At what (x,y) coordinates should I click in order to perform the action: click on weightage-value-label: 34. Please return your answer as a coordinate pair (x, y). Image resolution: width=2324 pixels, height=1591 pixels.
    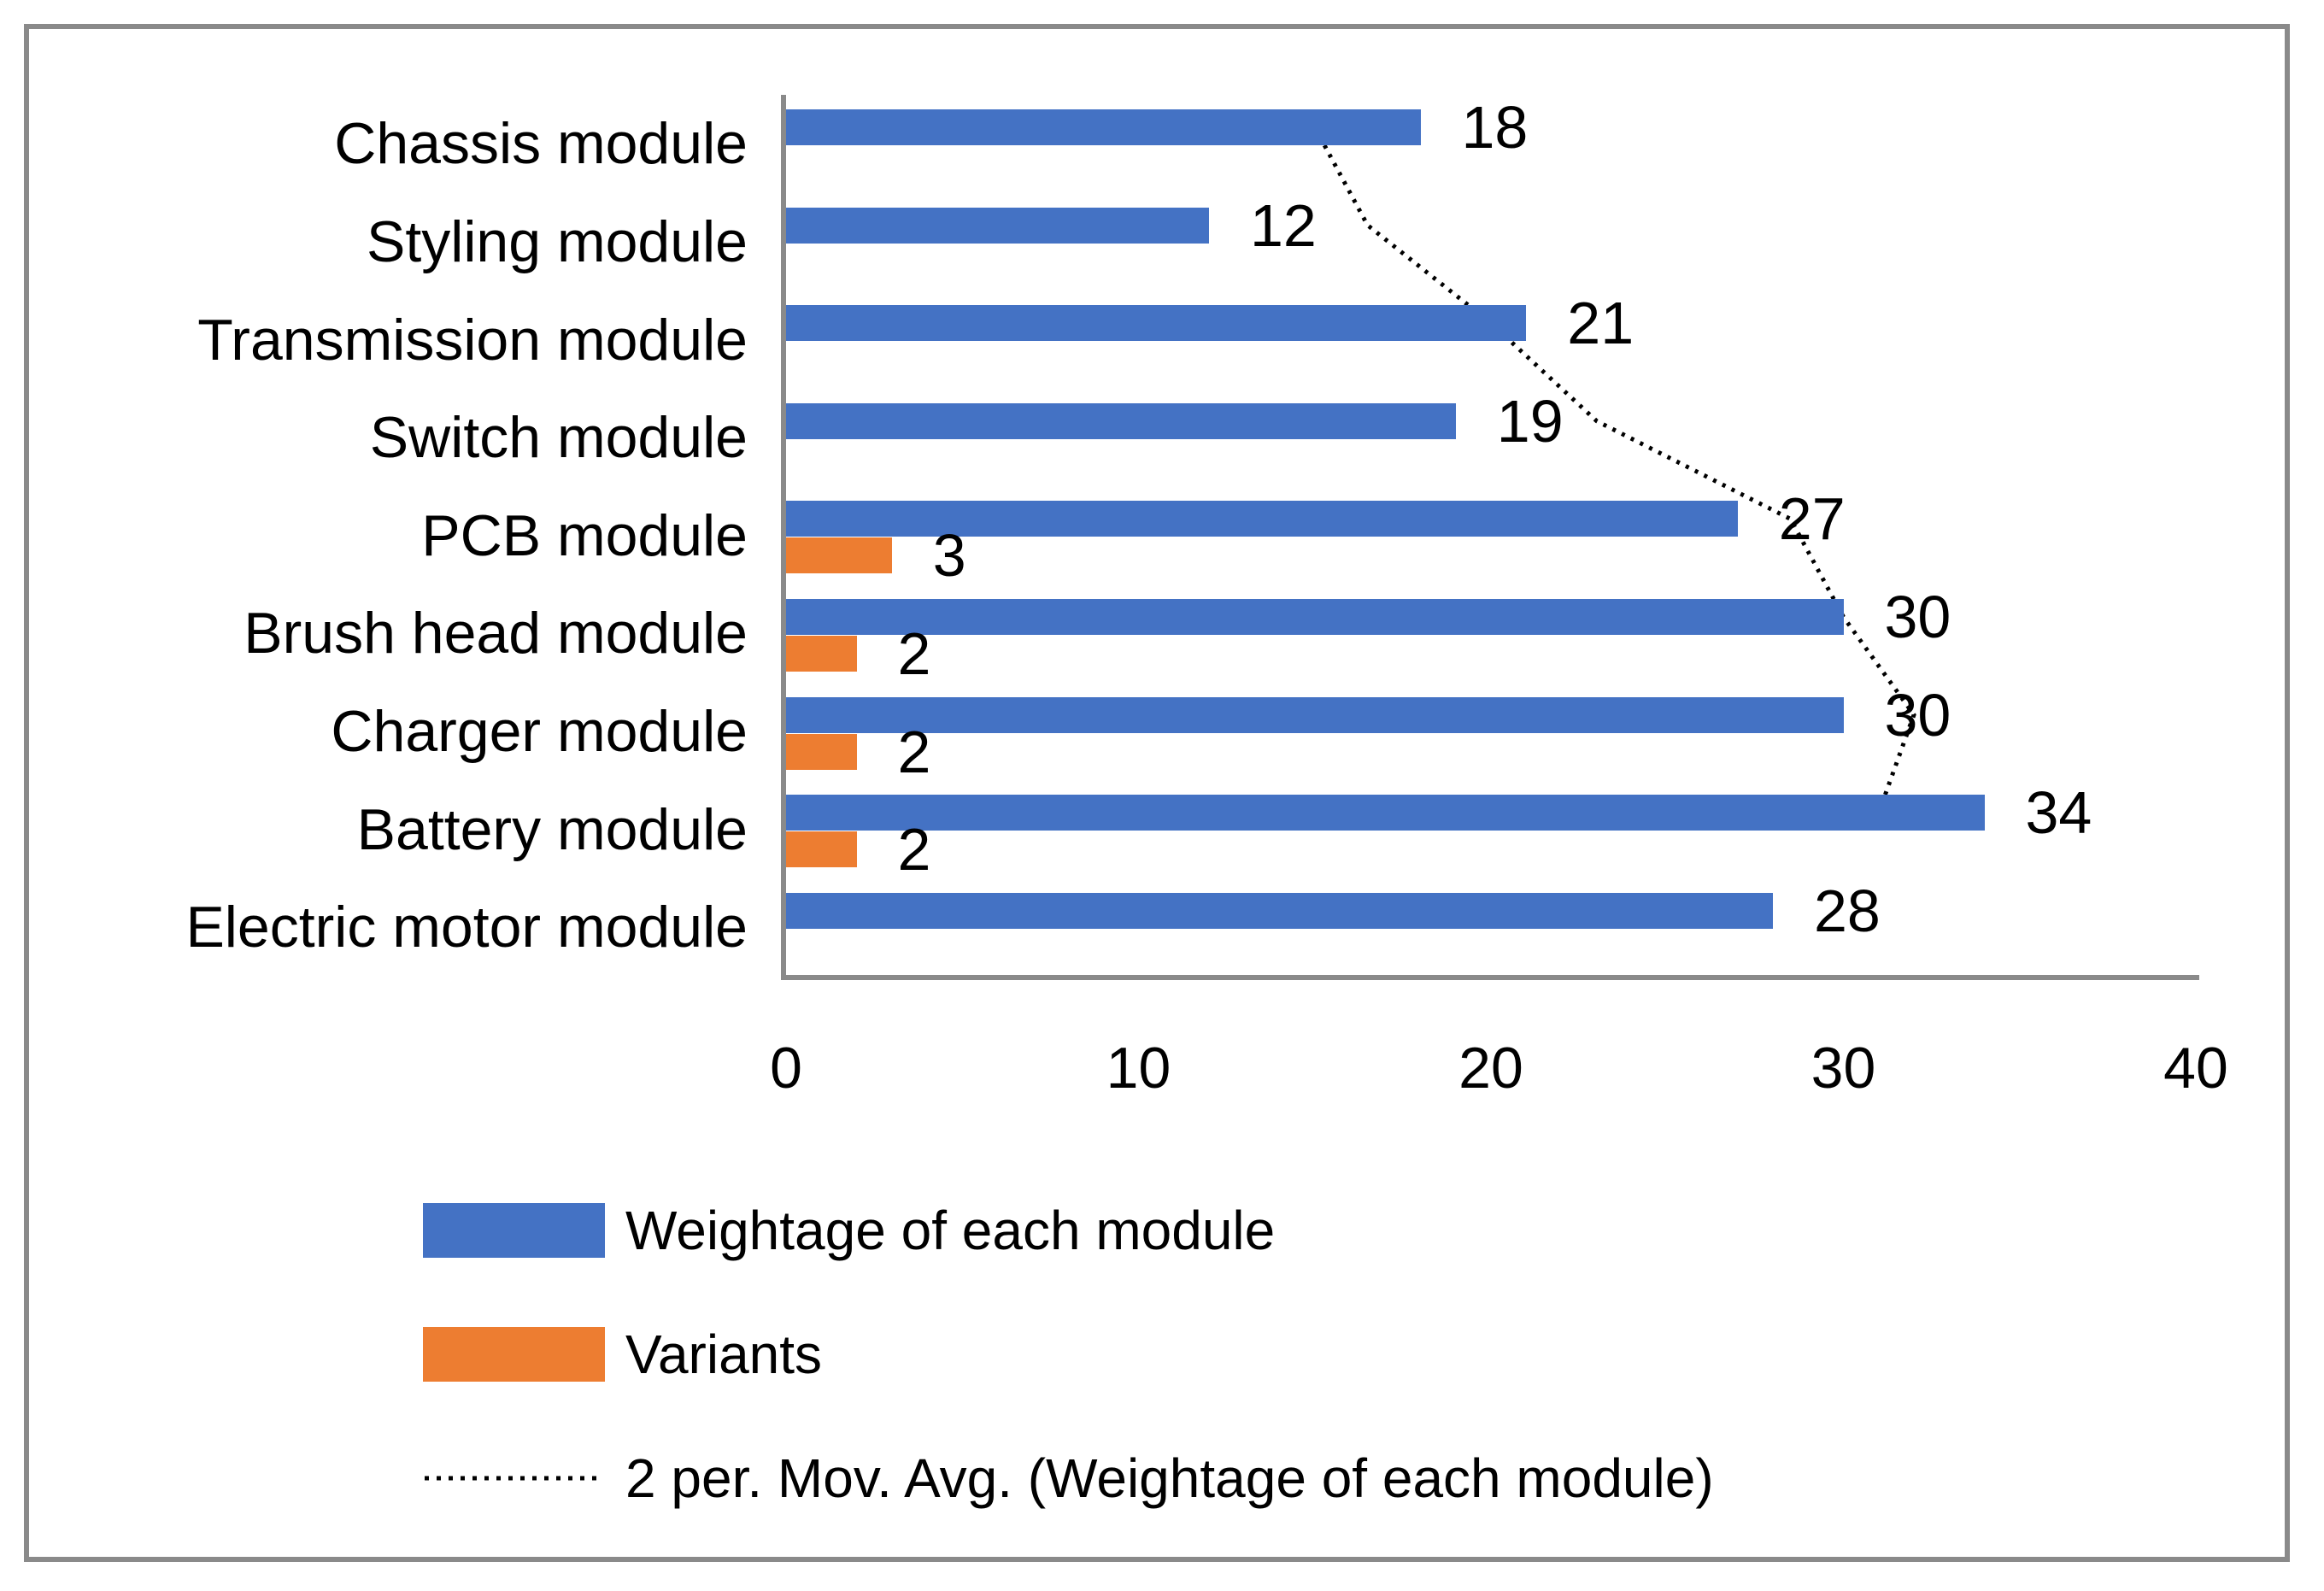
    Looking at the image, I should click on (2058, 813).